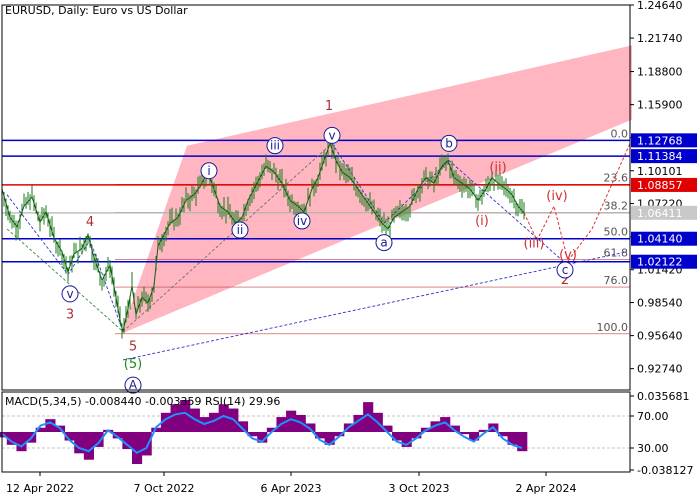 This screenshot has height=500, width=700. I want to click on x-tick-label: 7 Oct 2022, so click(163, 488).